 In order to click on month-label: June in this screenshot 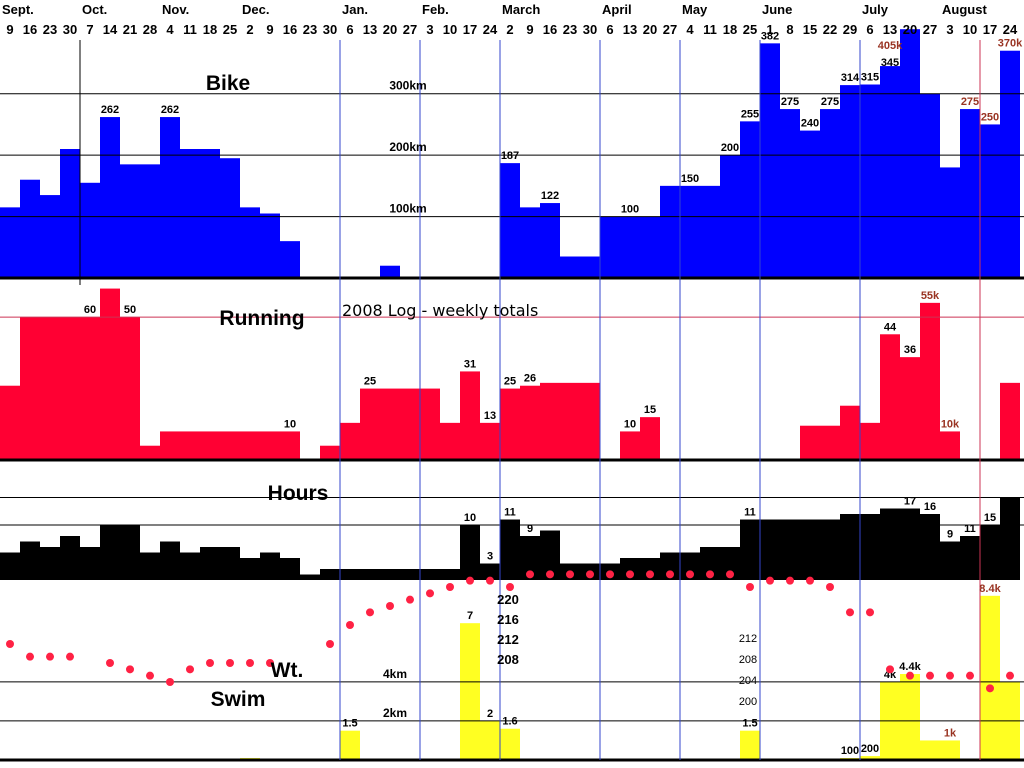, I will do `click(777, 9)`.